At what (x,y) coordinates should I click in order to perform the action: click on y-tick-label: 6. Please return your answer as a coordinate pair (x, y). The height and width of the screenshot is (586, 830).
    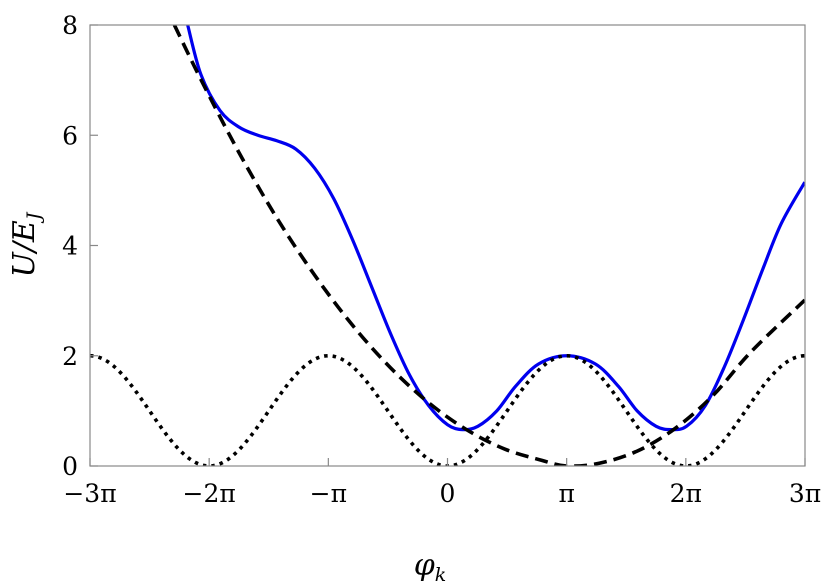
    Looking at the image, I should click on (70, 135).